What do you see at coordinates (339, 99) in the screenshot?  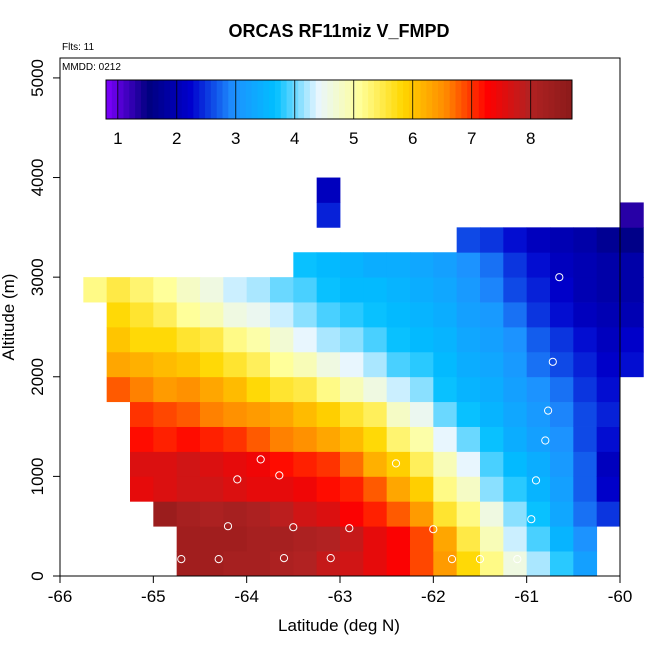 I see `colorbar-frame` at bounding box center [339, 99].